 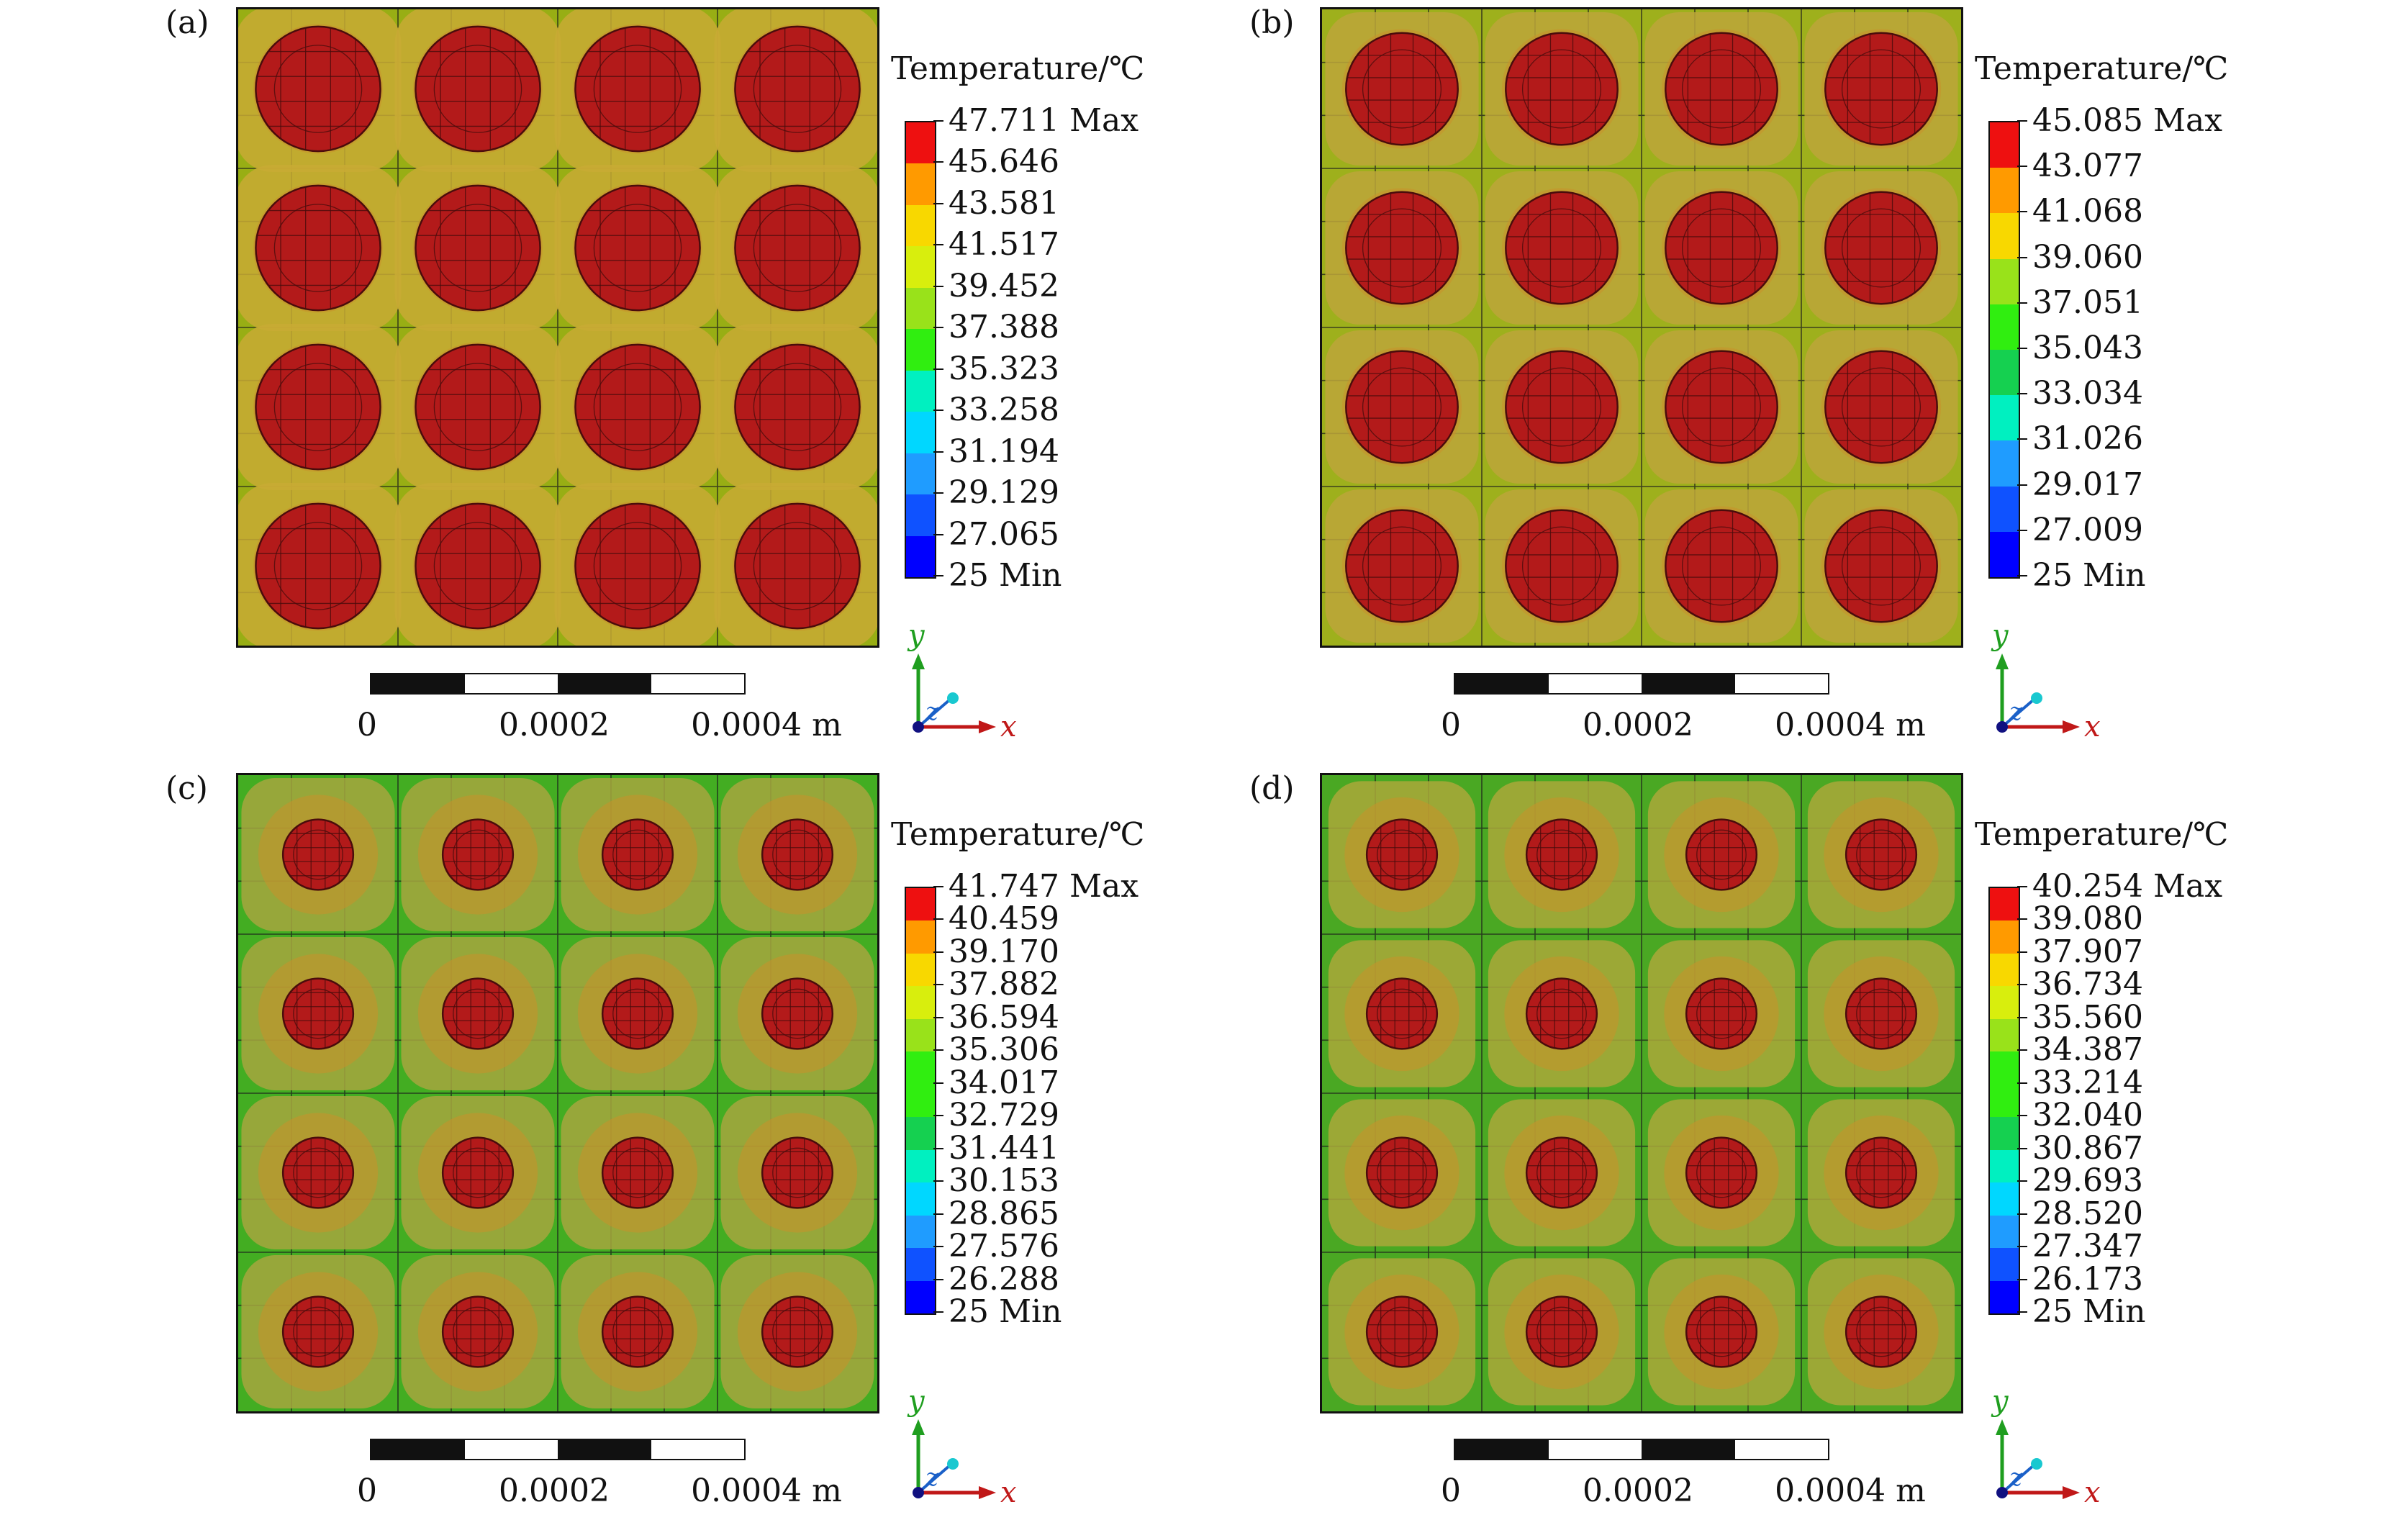 What do you see at coordinates (187, 23) in the screenshot?
I see `panel-label: (a)` at bounding box center [187, 23].